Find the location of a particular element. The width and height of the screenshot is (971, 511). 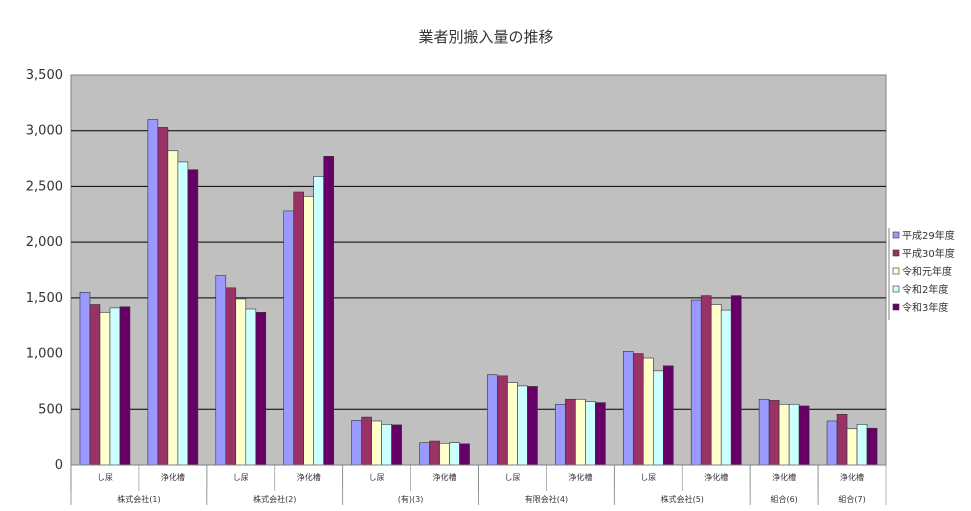

legend-label: 令和元年度 is located at coordinates (927, 271).